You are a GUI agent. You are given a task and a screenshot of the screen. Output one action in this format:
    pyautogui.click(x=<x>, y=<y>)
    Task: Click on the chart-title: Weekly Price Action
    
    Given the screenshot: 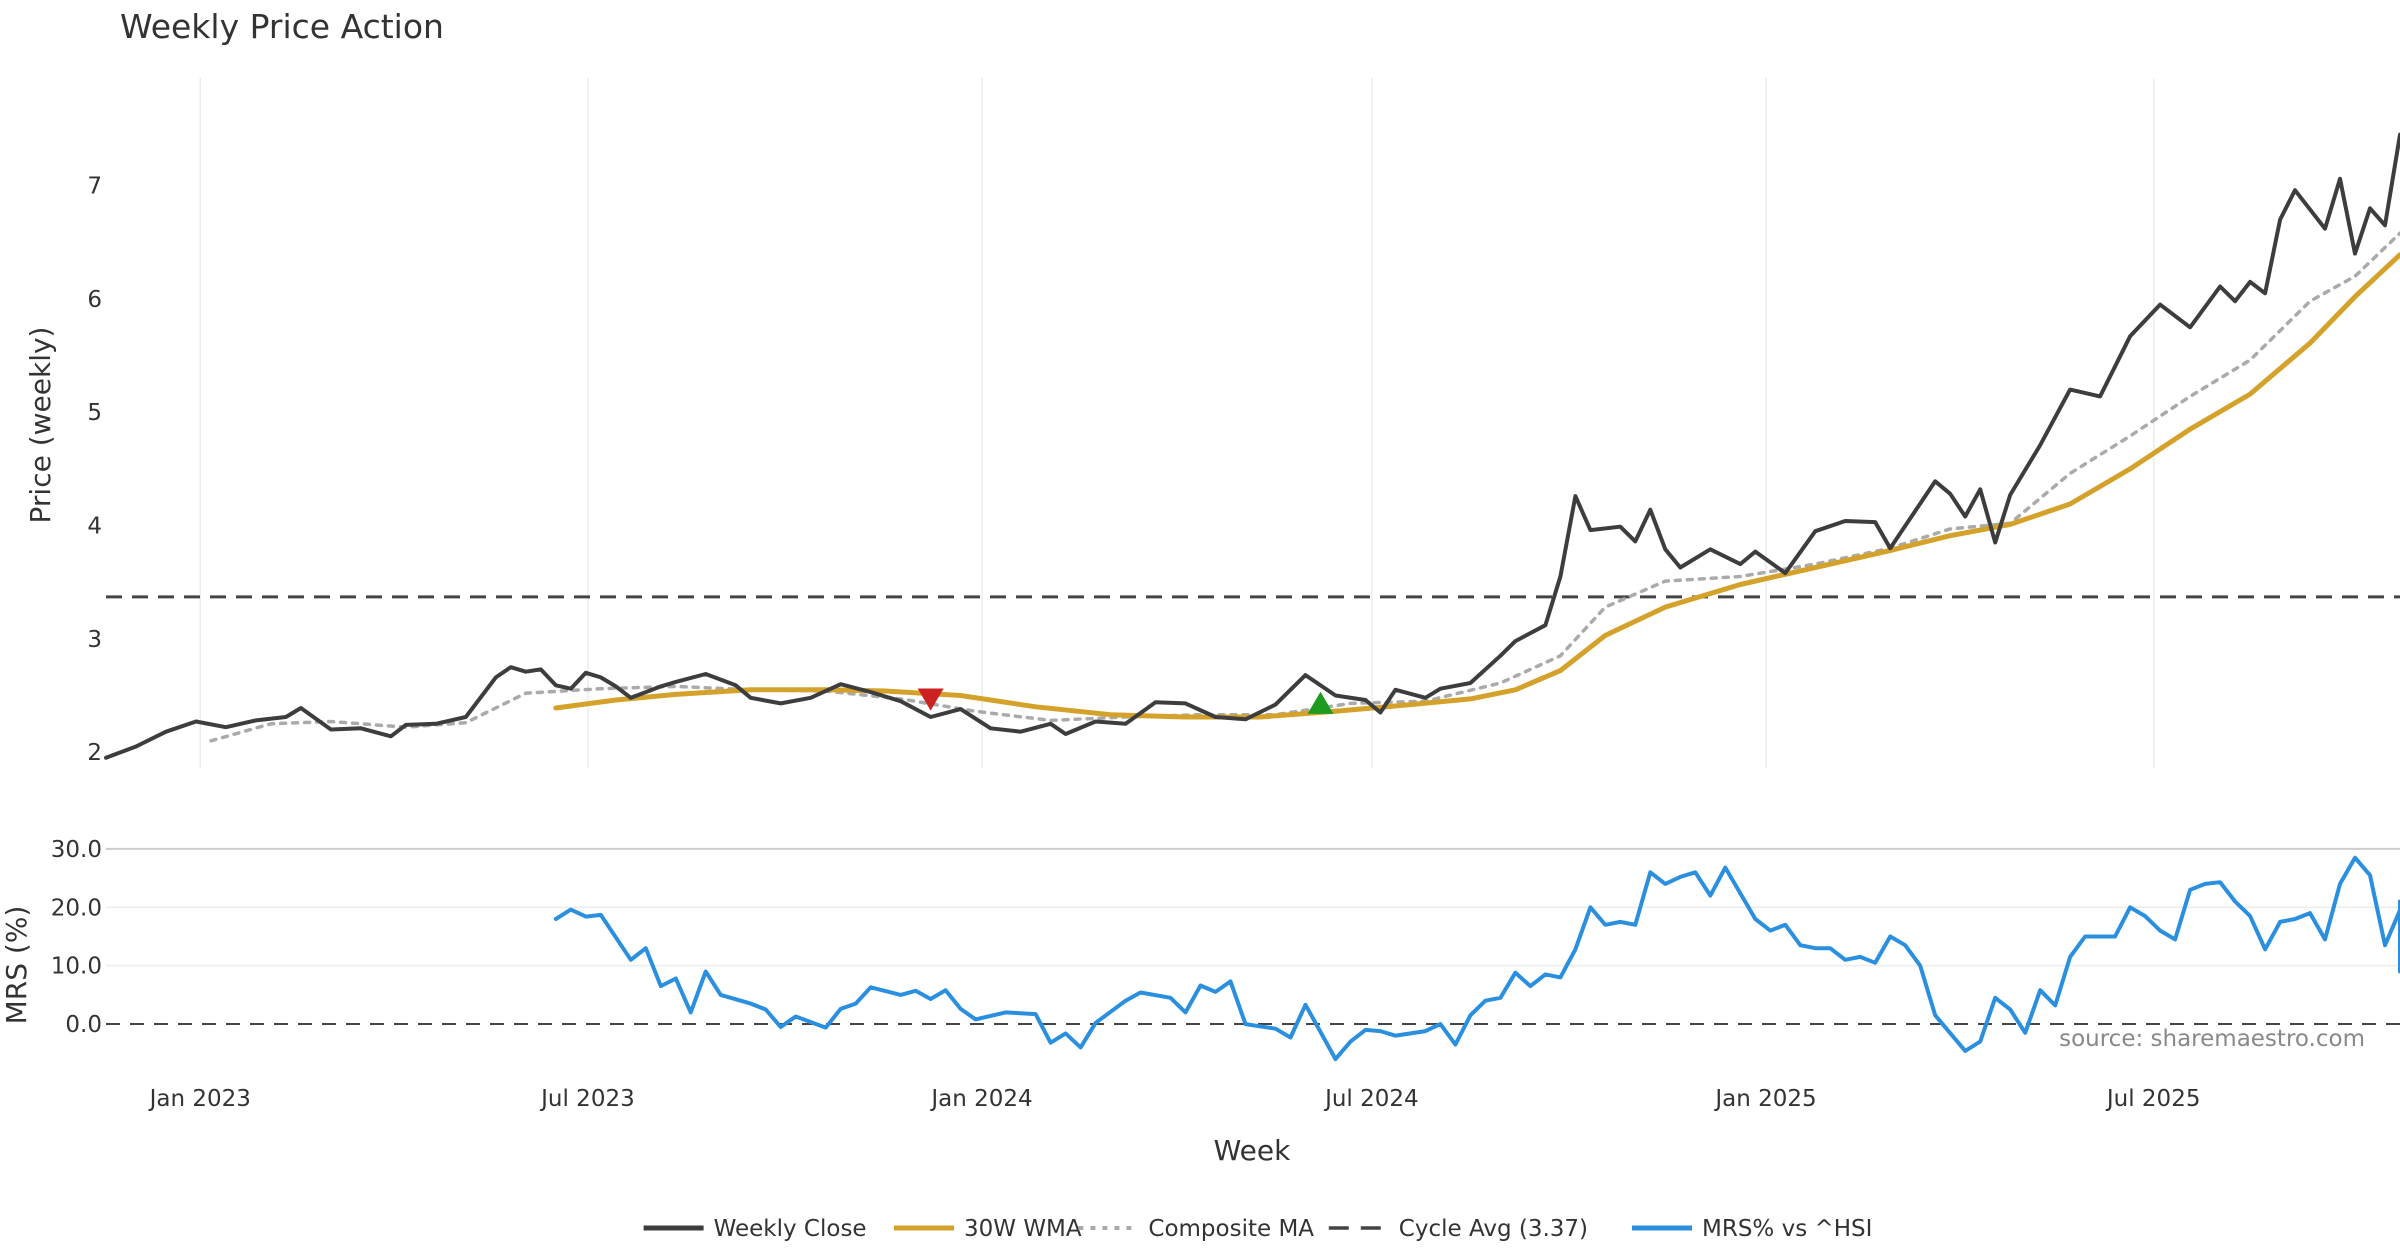 What is the action you would take?
    pyautogui.click(x=282, y=26)
    